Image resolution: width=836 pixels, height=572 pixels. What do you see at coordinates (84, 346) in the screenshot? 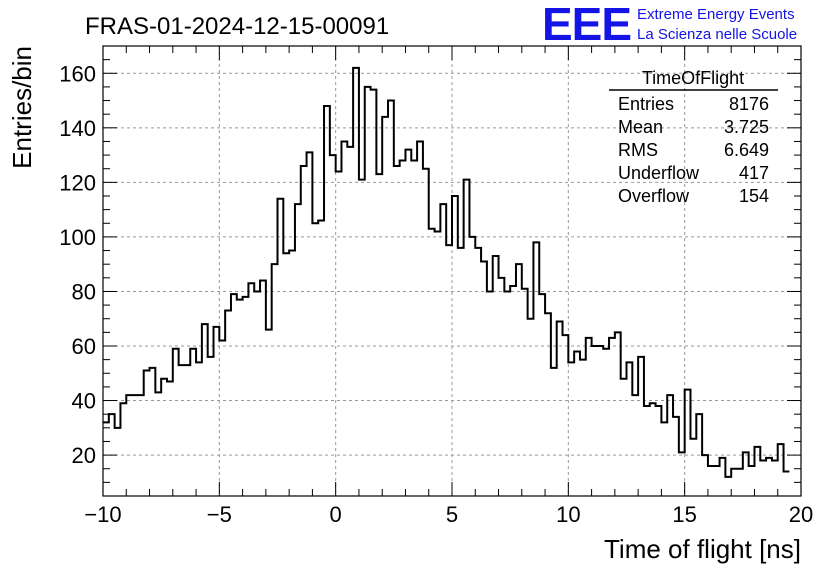
I see `y-tick-label: 60` at bounding box center [84, 346].